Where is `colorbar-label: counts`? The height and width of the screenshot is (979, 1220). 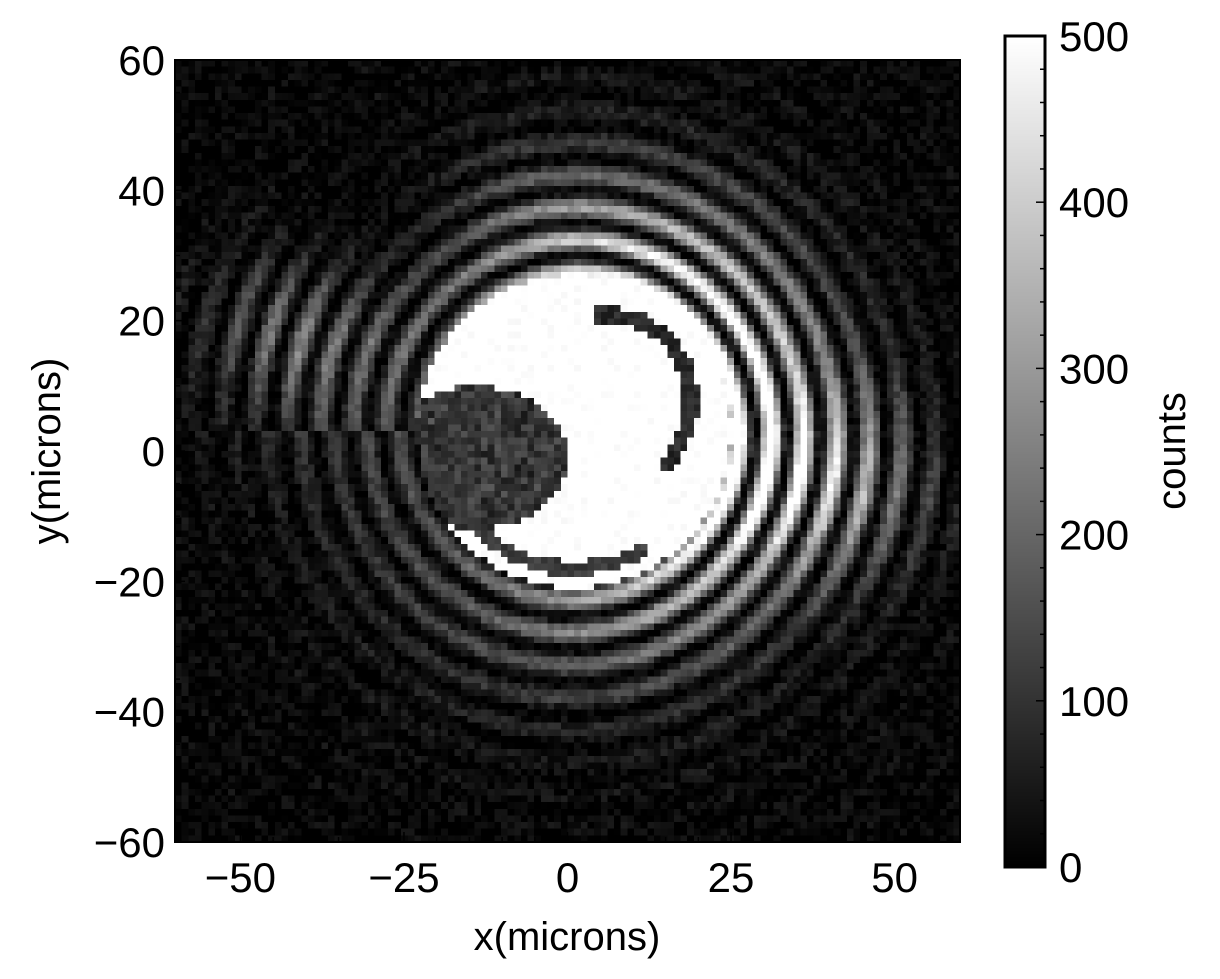
colorbar-label: counts is located at coordinates (1172, 451).